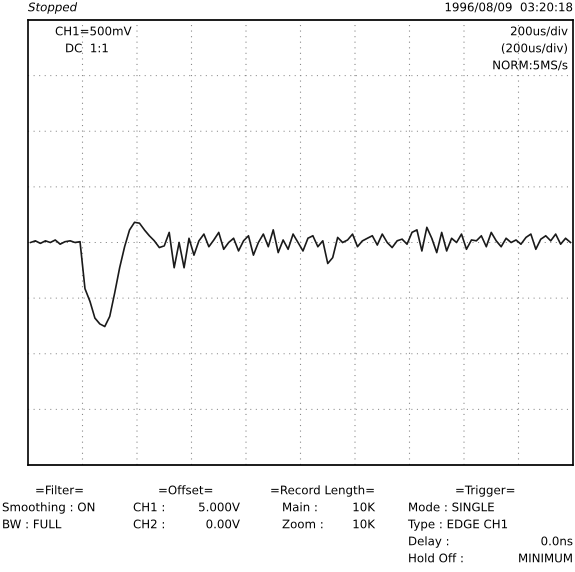 This screenshot has height=572, width=575. What do you see at coordinates (451, 507) in the screenshot?
I see `text: Mode : SINGLE` at bounding box center [451, 507].